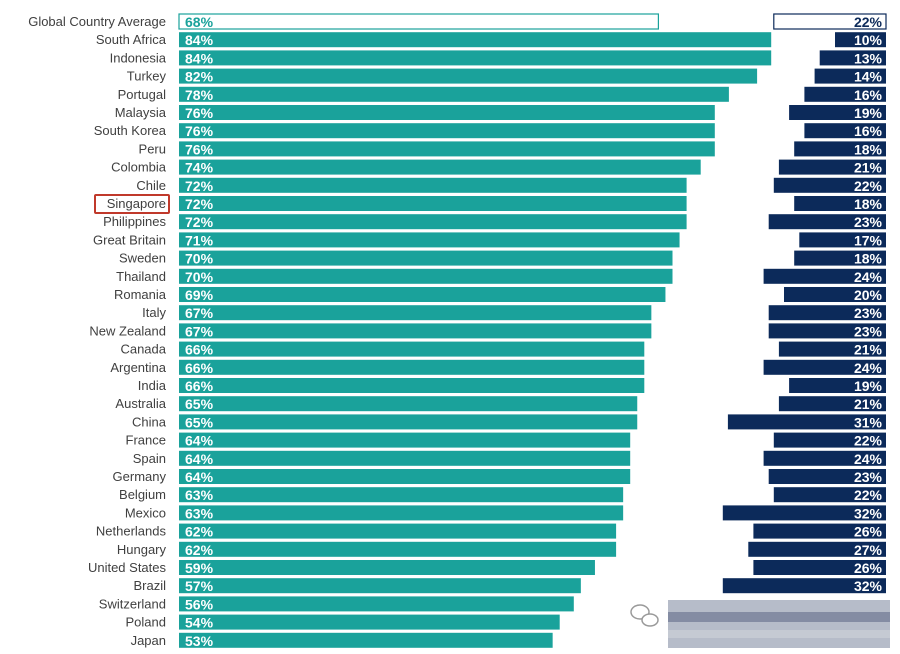  I want to click on country-label: Brazil, so click(149, 585).